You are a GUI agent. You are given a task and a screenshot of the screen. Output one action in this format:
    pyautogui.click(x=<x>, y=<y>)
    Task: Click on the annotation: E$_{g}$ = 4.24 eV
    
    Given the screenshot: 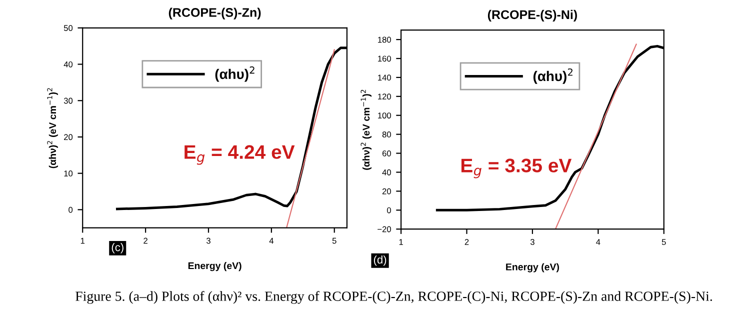 What is the action you would take?
    pyautogui.click(x=239, y=155)
    